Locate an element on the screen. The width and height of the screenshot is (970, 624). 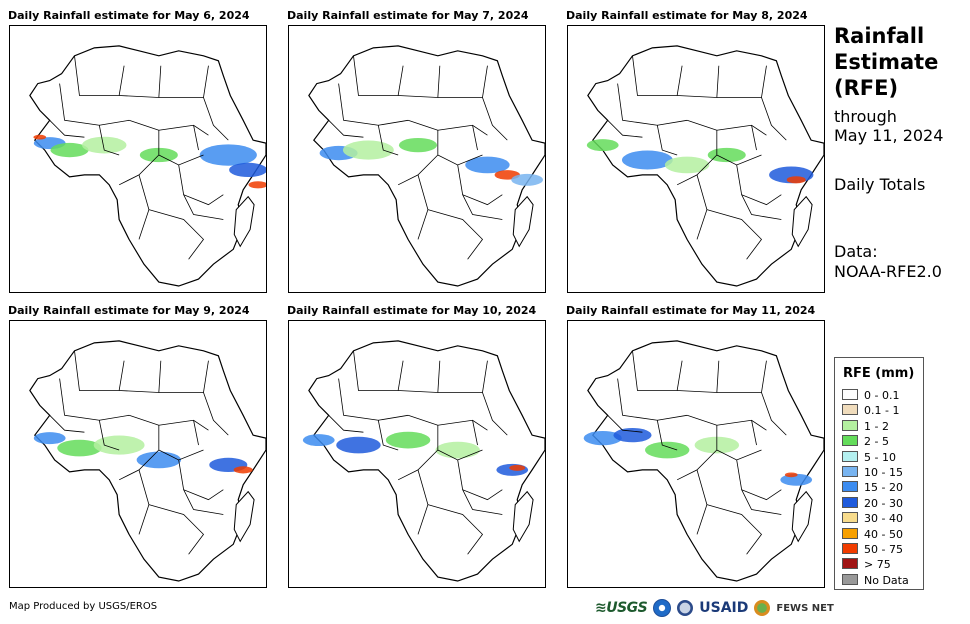
partner-logos: ≋USGS USAID FEWS NET is located at coordinates (714, 608).